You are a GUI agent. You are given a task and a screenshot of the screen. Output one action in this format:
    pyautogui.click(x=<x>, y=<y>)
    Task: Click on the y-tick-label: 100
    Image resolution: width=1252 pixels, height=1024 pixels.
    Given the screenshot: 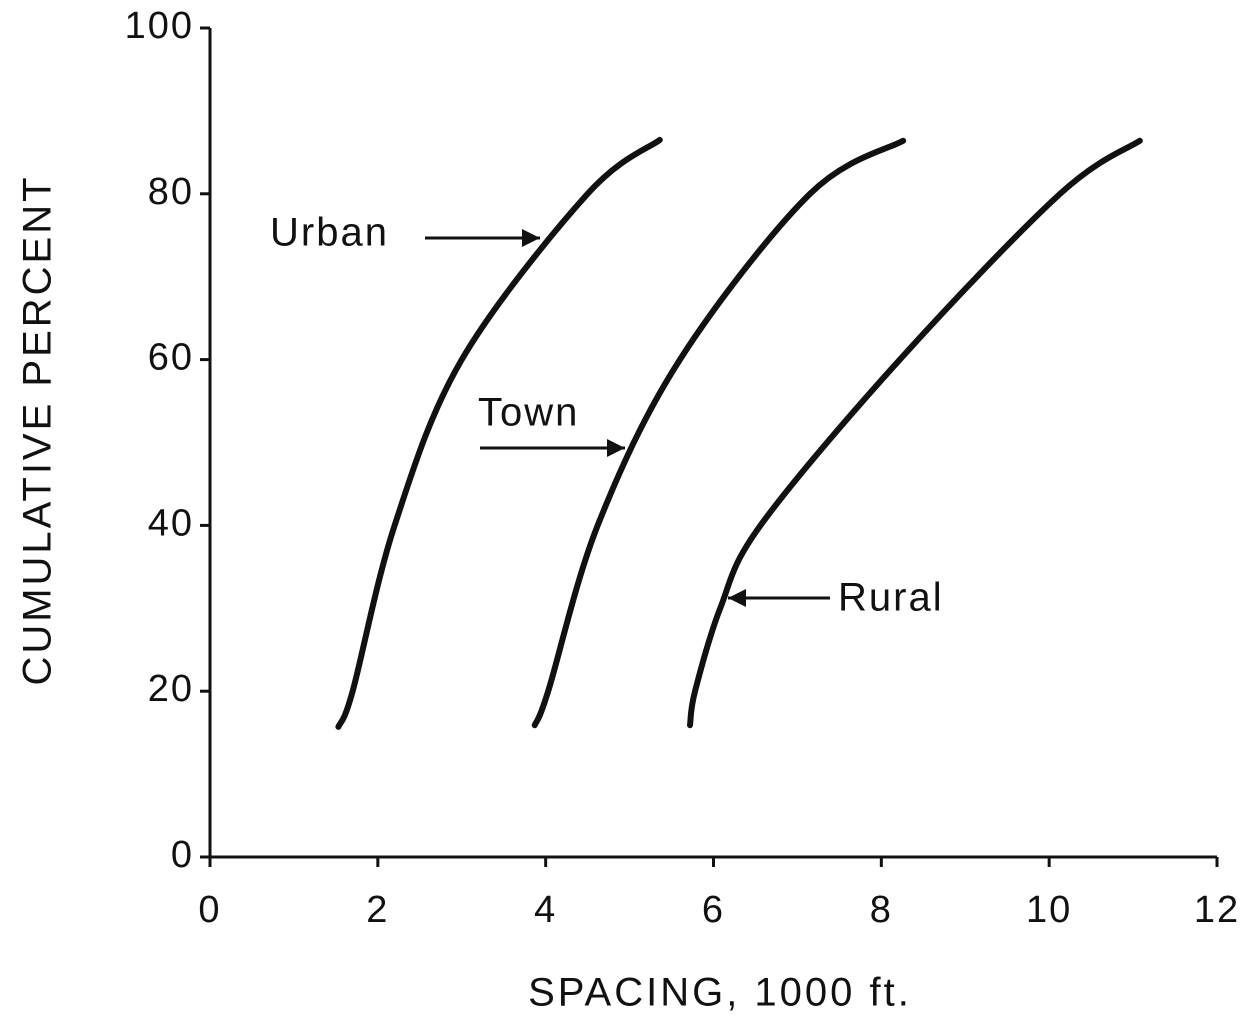 What is the action you would take?
    pyautogui.click(x=159, y=26)
    